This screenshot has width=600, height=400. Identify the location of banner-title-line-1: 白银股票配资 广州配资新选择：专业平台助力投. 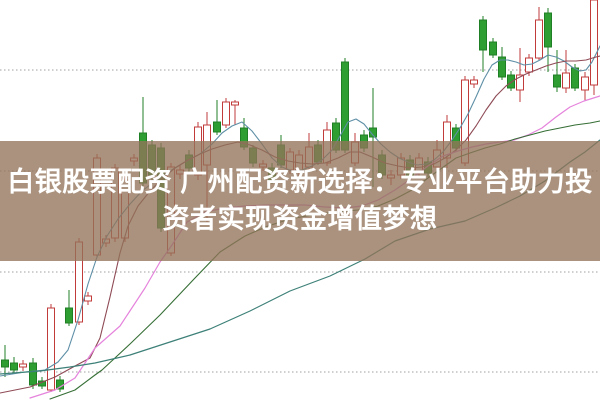
(300, 182).